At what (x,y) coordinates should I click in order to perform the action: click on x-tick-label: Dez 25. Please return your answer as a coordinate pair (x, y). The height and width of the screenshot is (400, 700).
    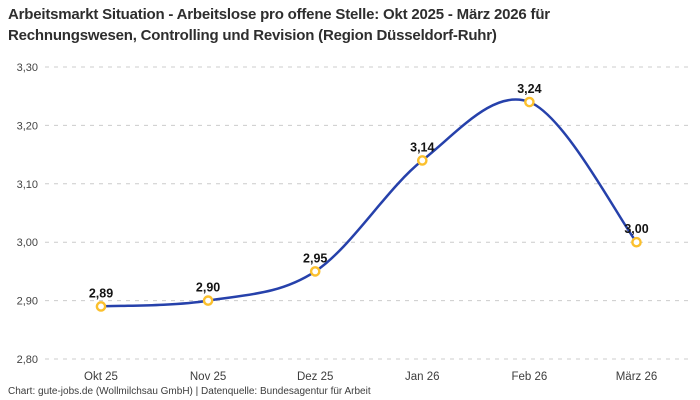
    Looking at the image, I should click on (315, 377).